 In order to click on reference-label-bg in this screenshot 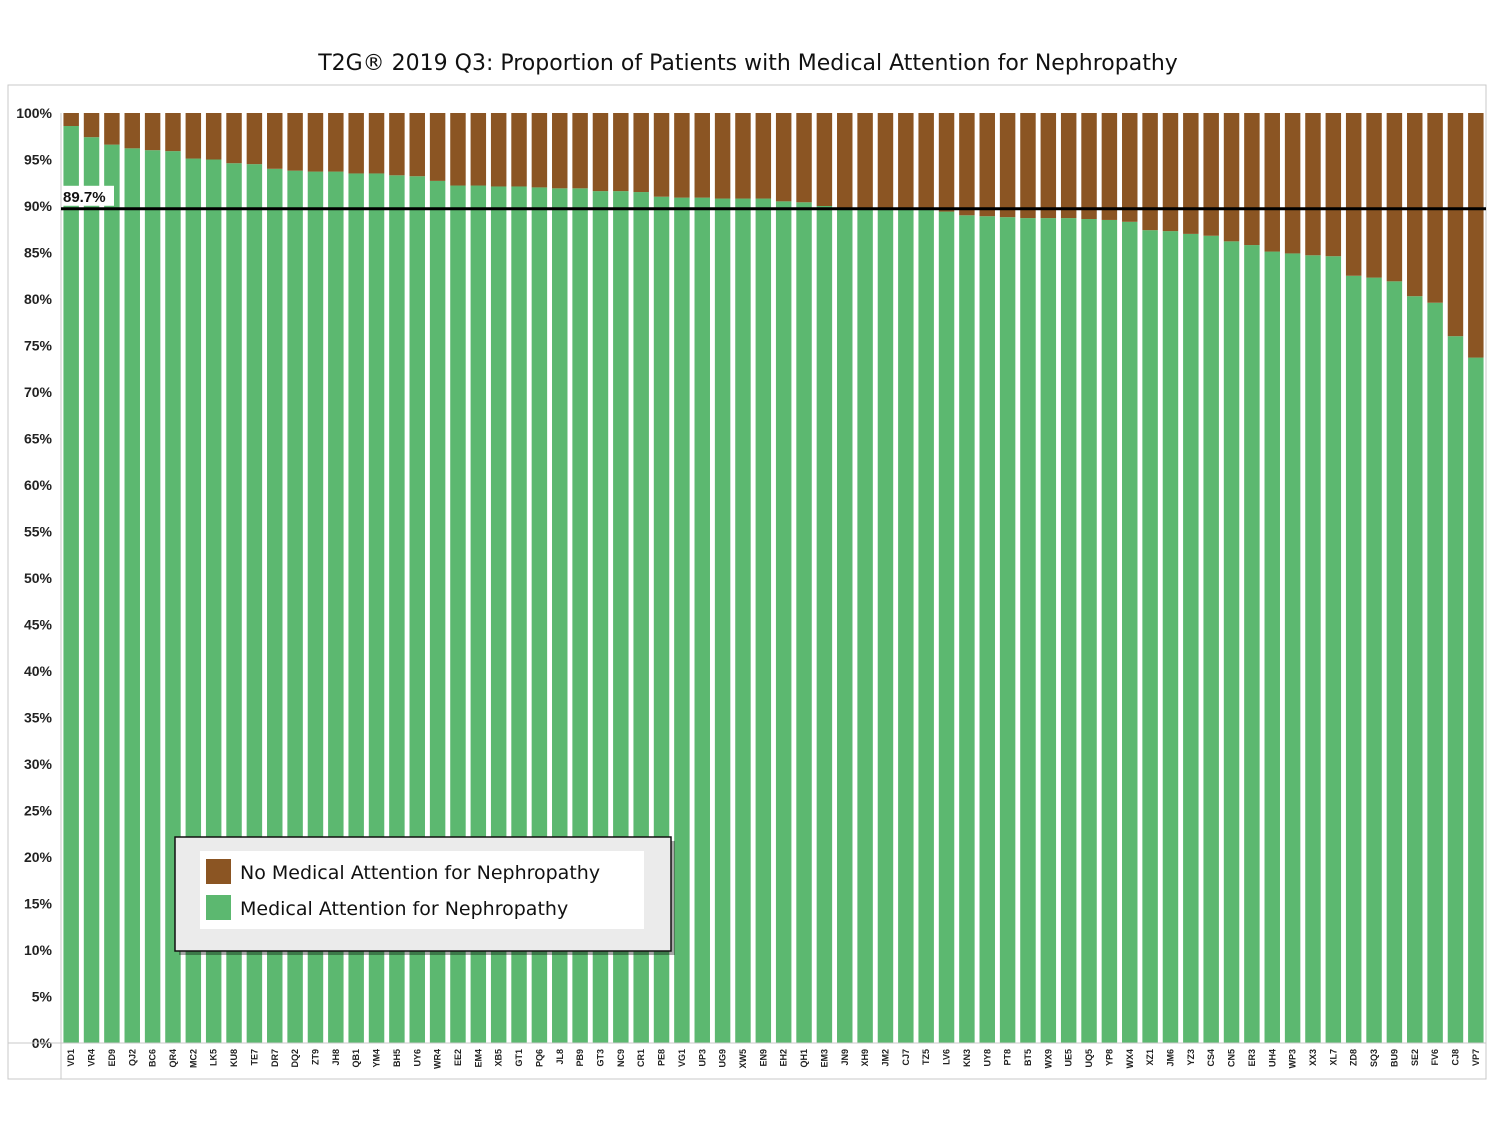, I will do `click(88, 195)`.